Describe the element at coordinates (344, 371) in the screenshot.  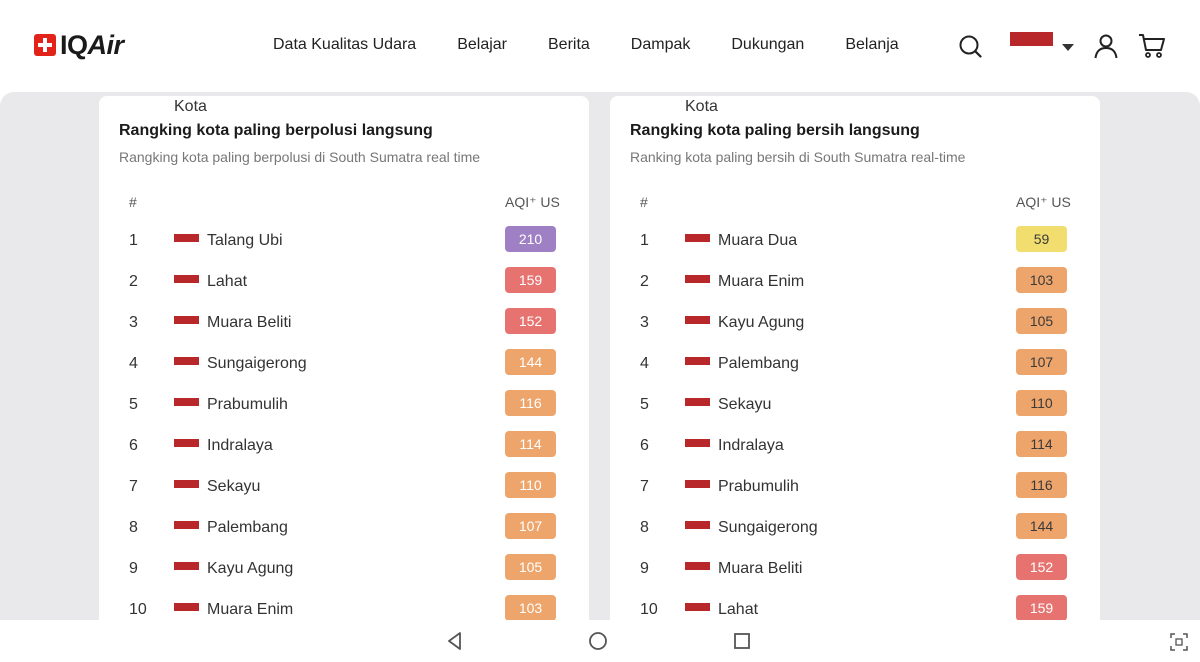
I see `table-row: 4 Sungaigerong 144` at that location.